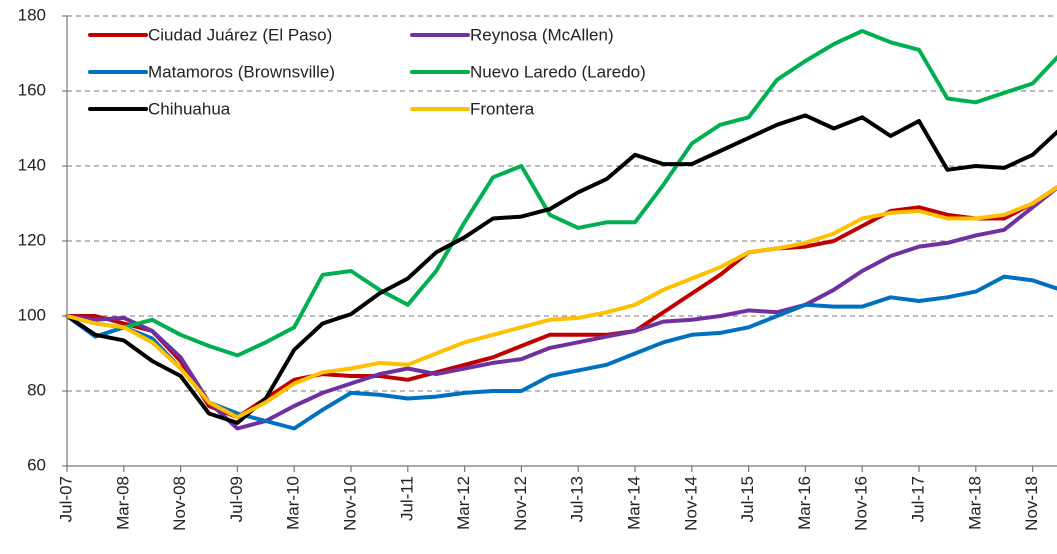 The height and width of the screenshot is (554, 1057). Describe the element at coordinates (36, 464) in the screenshot. I see `y-tick-label: 60` at that location.